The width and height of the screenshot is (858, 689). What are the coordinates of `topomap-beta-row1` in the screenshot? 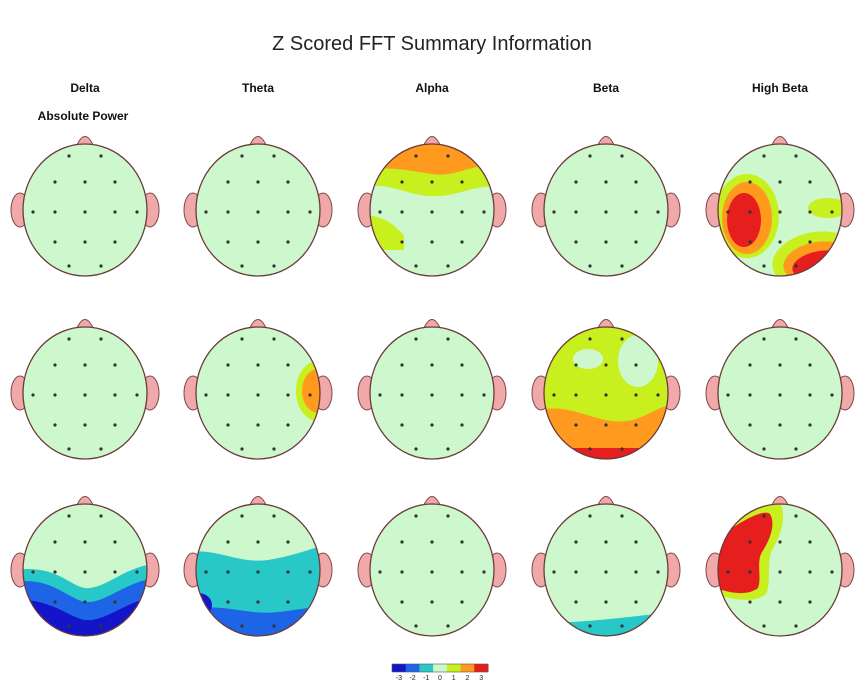 It's located at (606, 206).